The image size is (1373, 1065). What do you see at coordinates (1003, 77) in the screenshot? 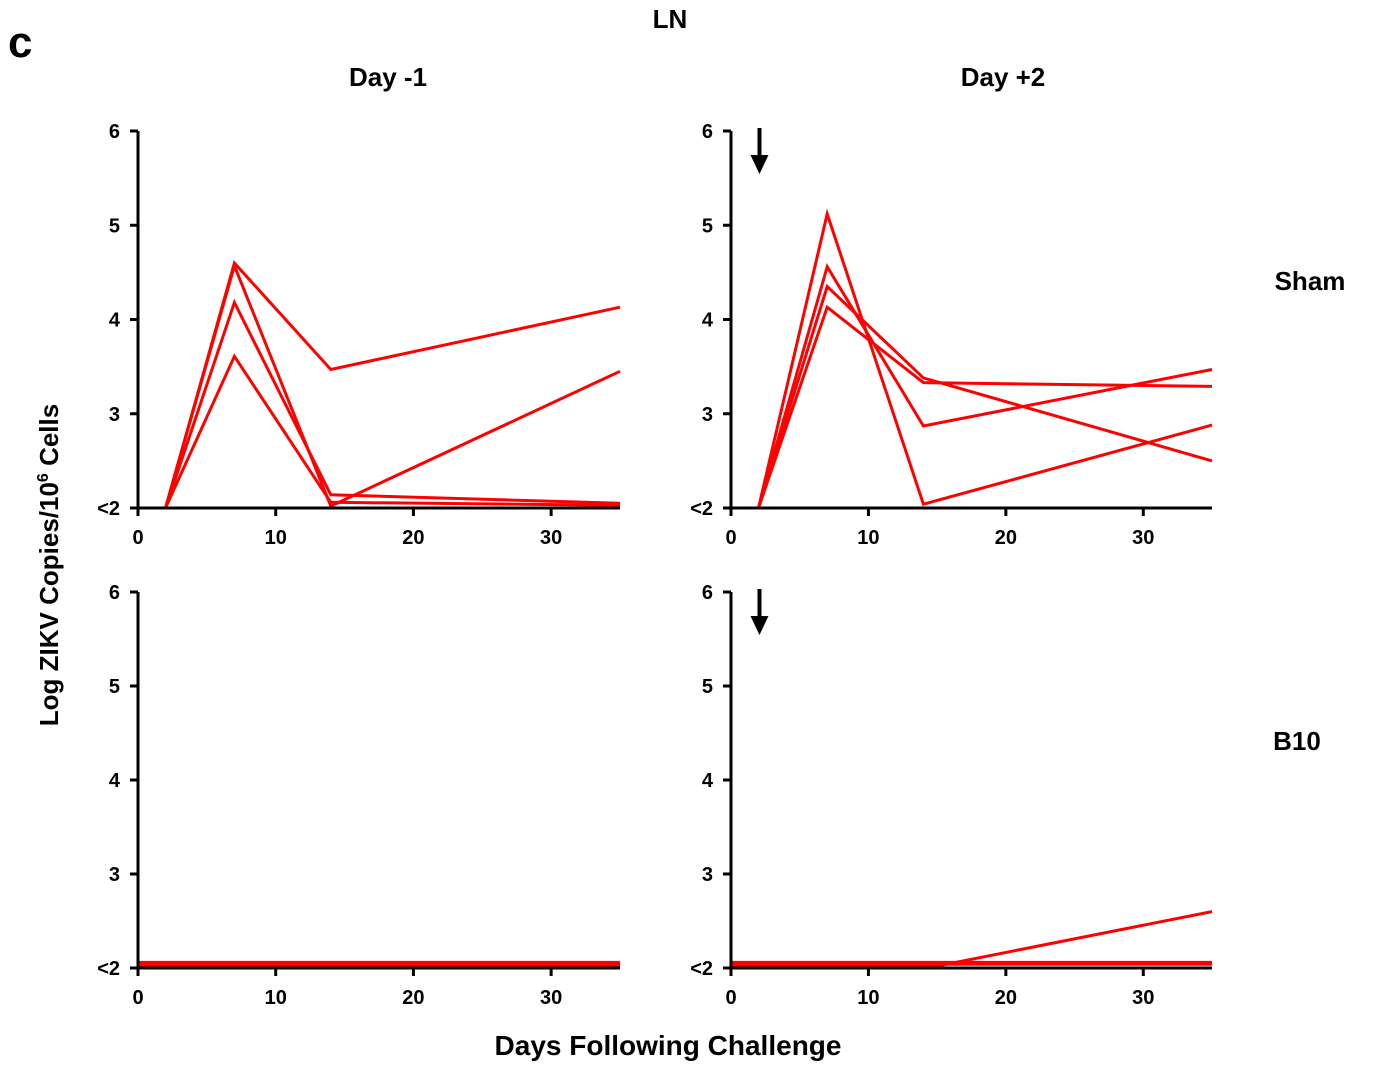
I see `column-title-day-plus-2: Day +2` at bounding box center [1003, 77].